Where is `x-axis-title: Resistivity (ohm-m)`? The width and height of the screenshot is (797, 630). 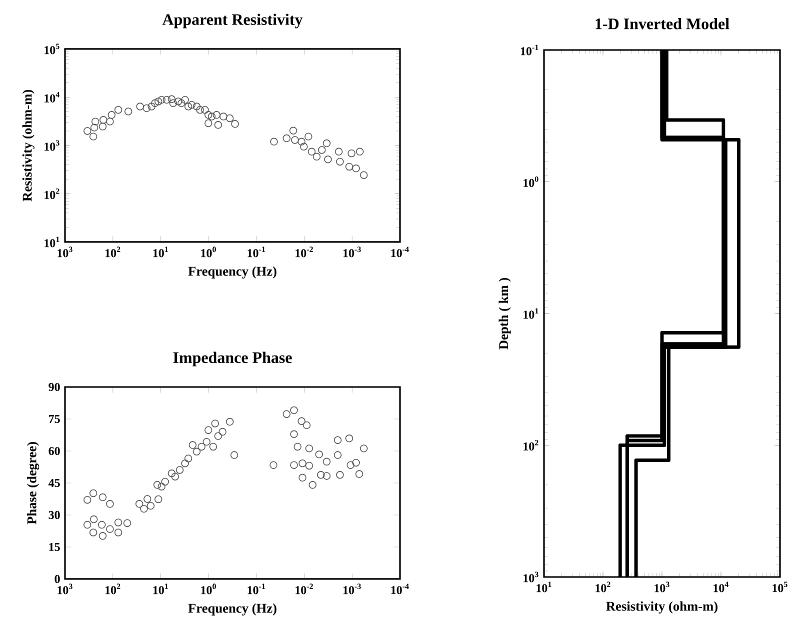
x-axis-title: Resistivity (ohm-m) is located at coordinates (662, 607).